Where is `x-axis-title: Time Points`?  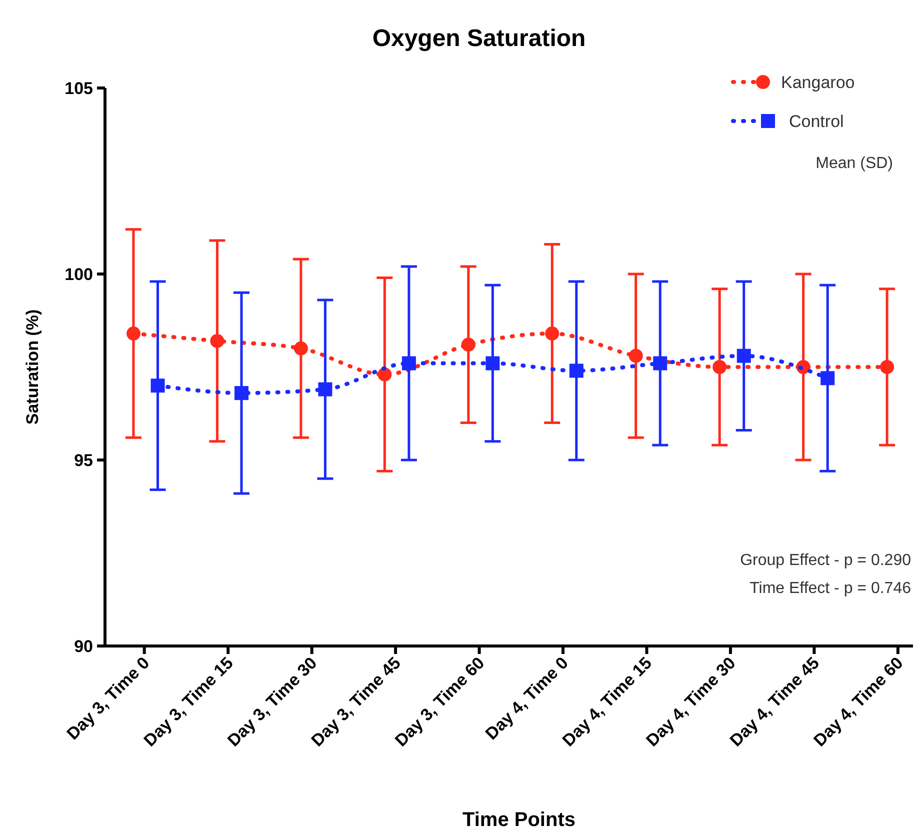 x-axis-title: Time Points is located at coordinates (519, 820).